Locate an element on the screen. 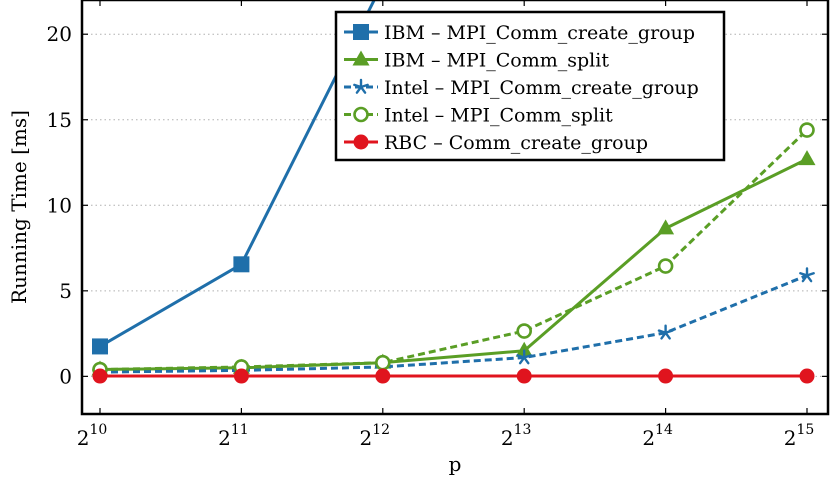 The width and height of the screenshot is (830, 482). legend-box is located at coordinates (530, 86).